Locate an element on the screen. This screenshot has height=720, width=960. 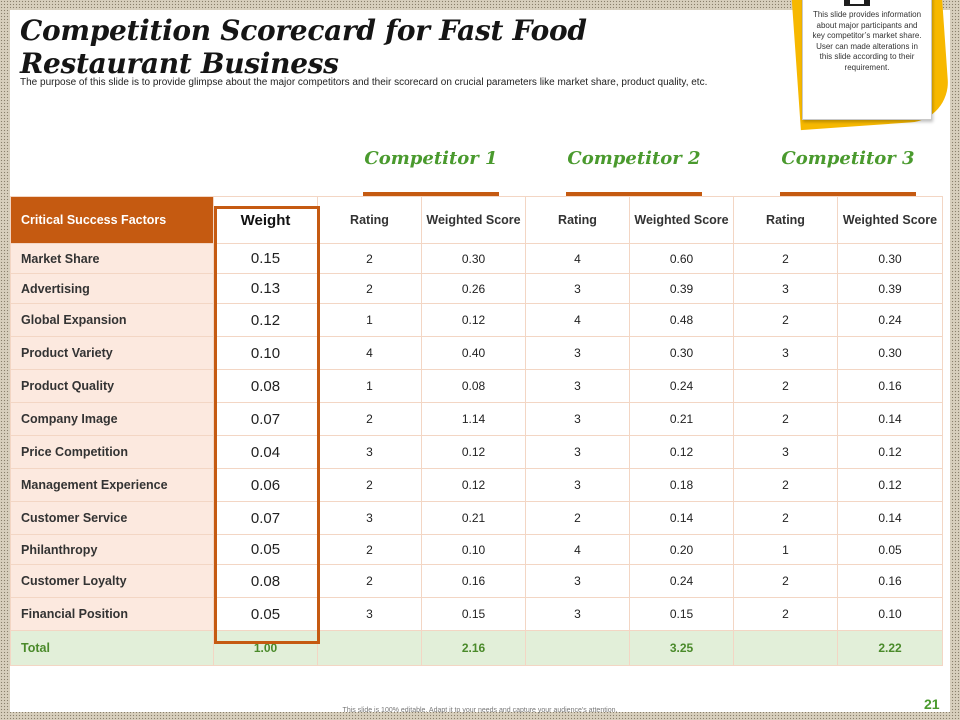
header-critical-success-factors: Critical Success Factors is located at coordinates (112, 220).